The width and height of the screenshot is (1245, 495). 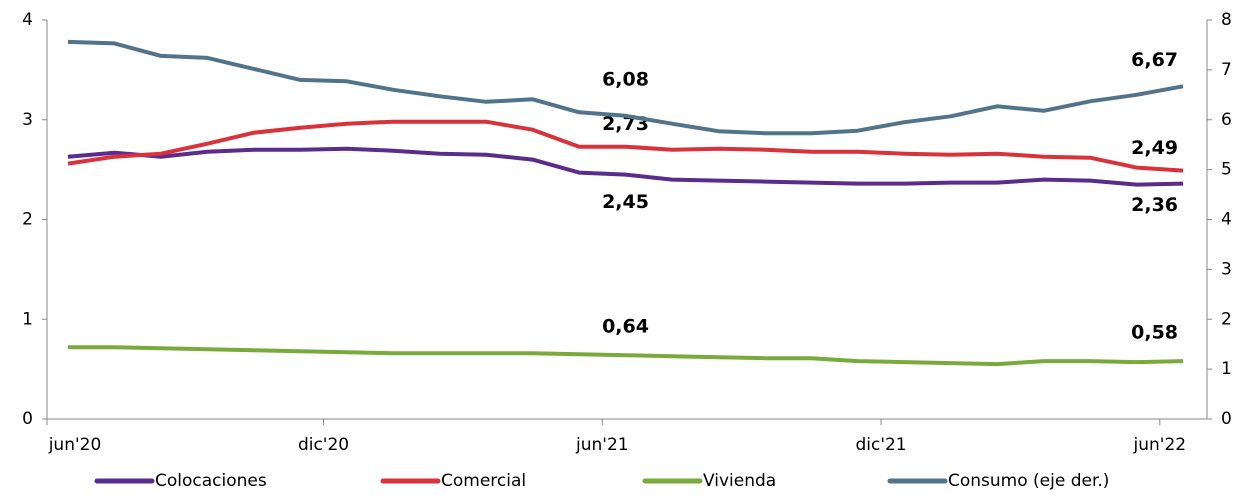 I want to click on y2-tick-label: 8, so click(x=1226, y=20).